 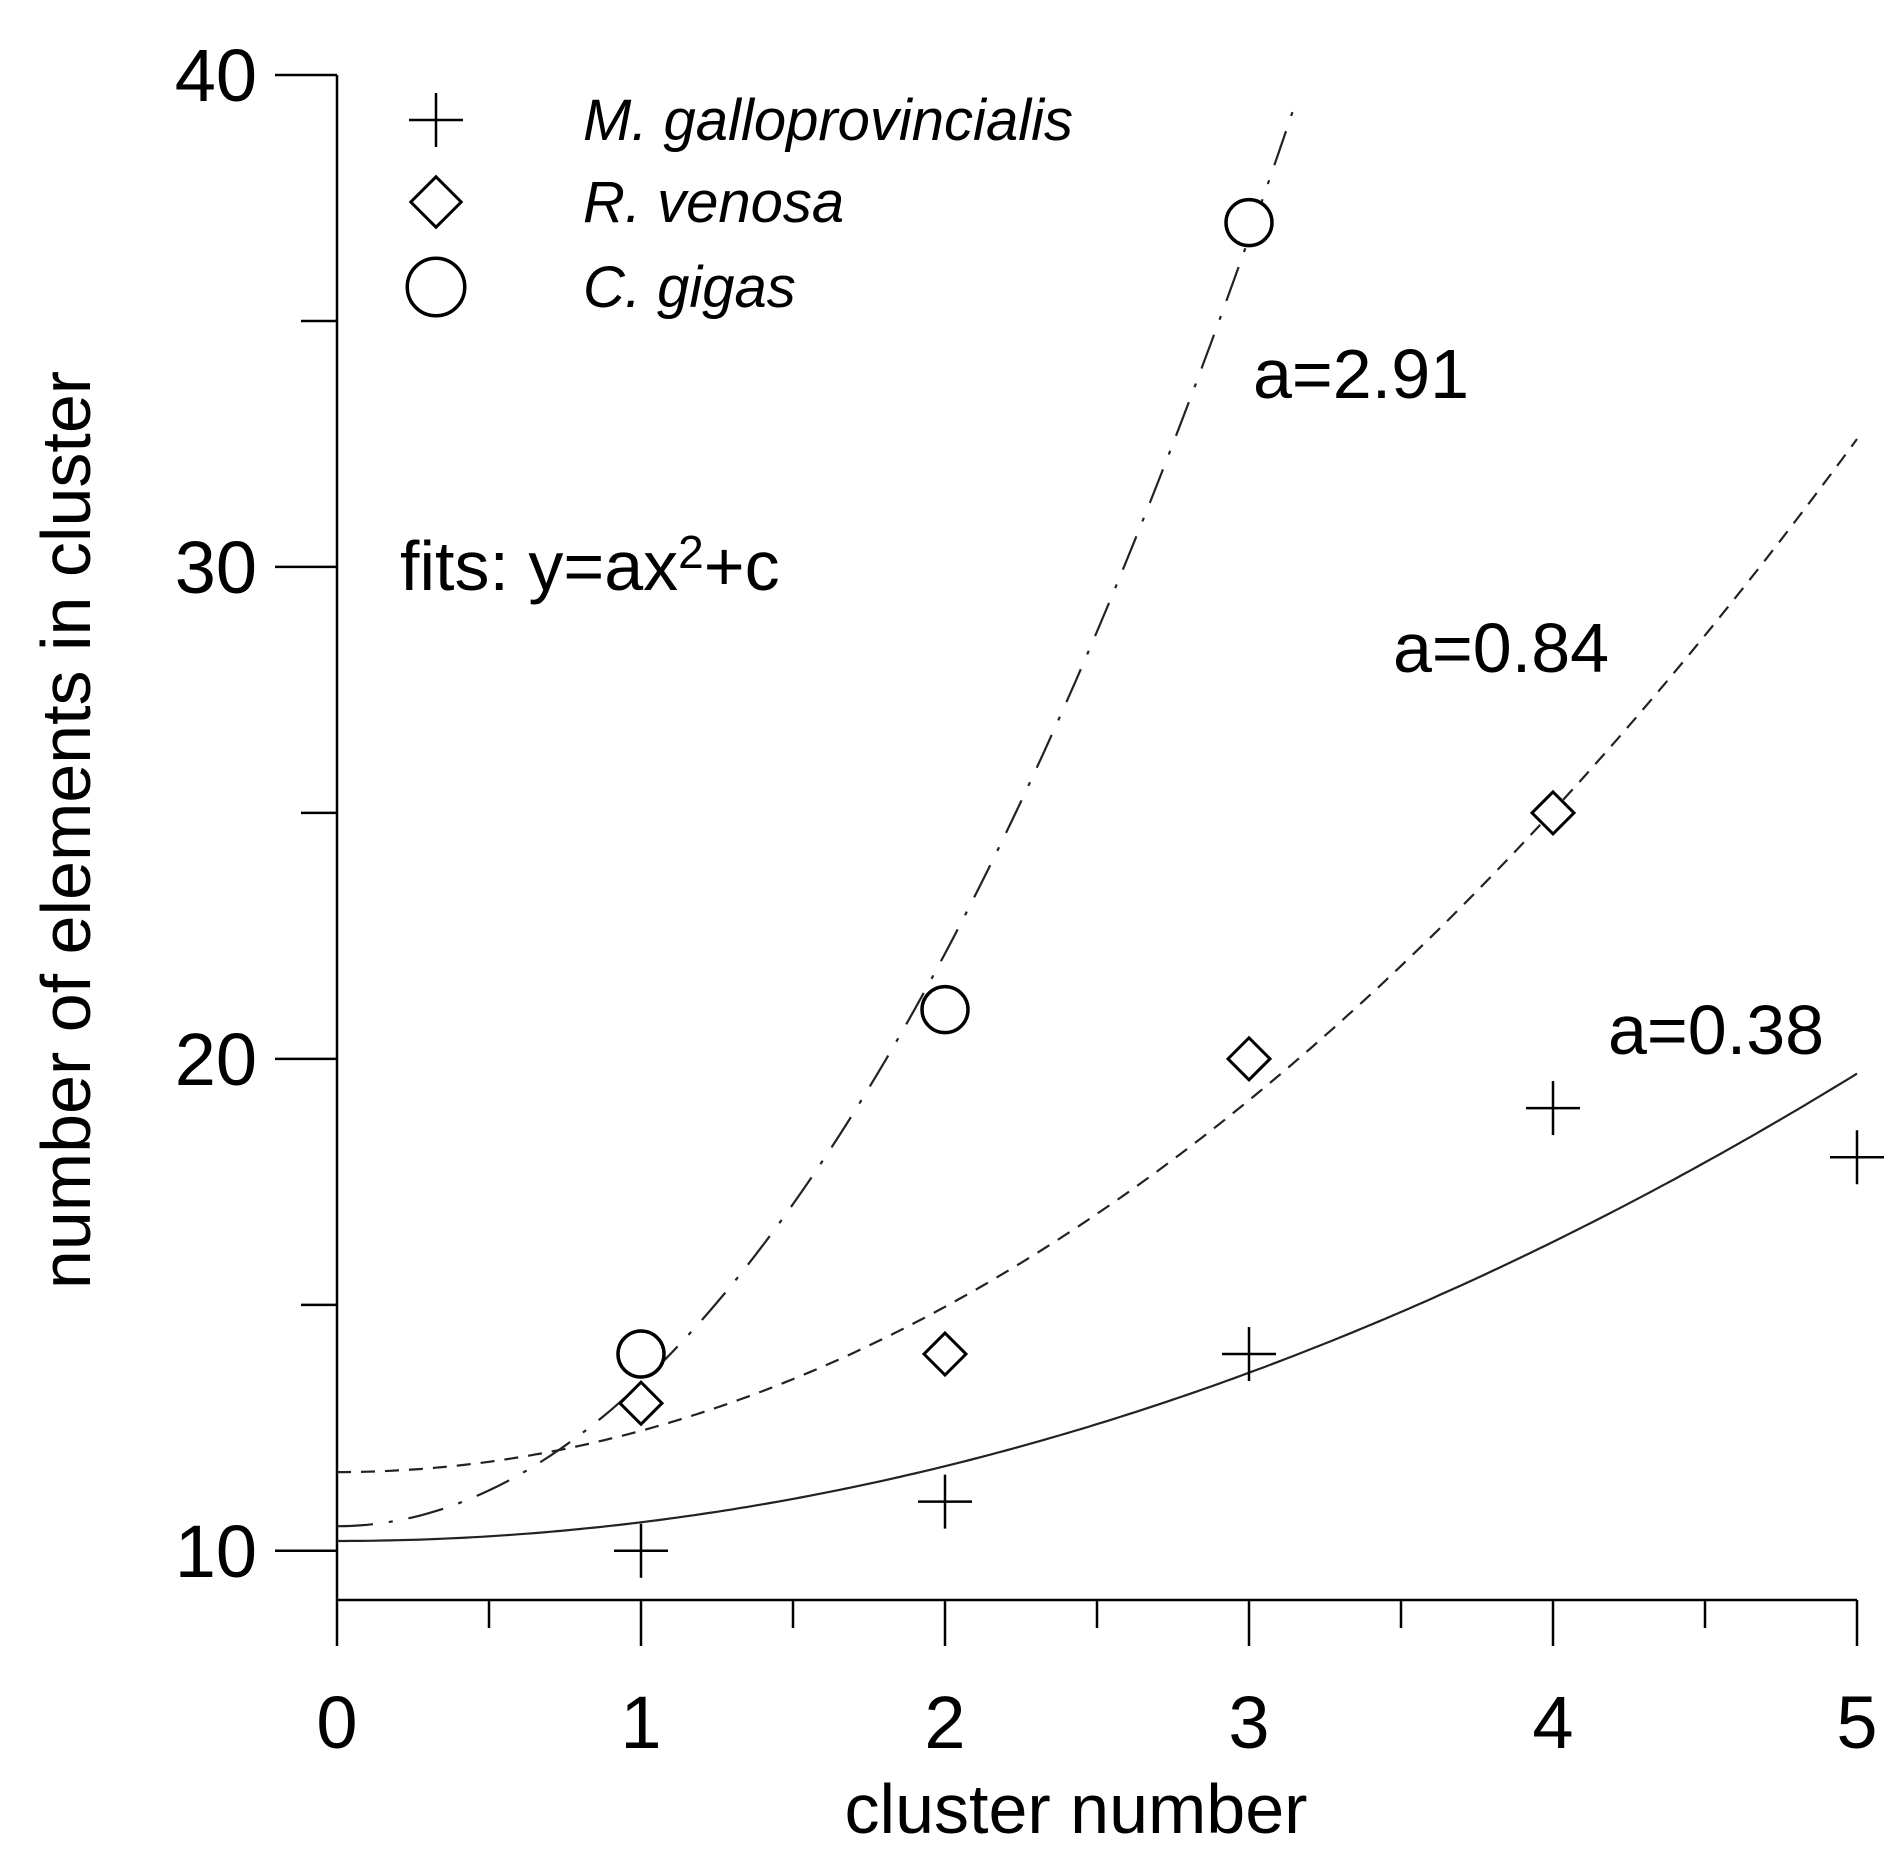 I want to click on x-tick-label: 1, so click(x=640, y=1722).